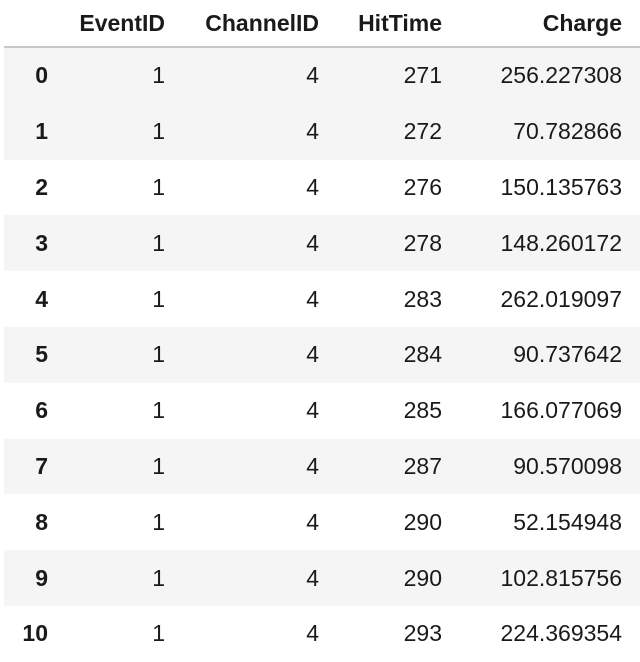  I want to click on index-header, so click(35, 24).